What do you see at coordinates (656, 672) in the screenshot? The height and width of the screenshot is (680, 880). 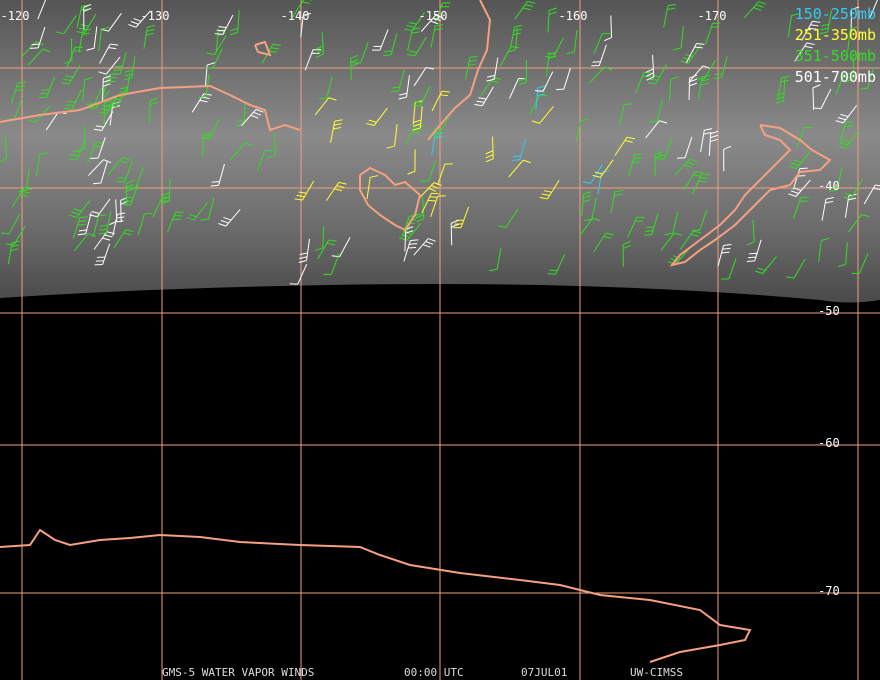 I see `footer-text: UW-CIMSS` at bounding box center [656, 672].